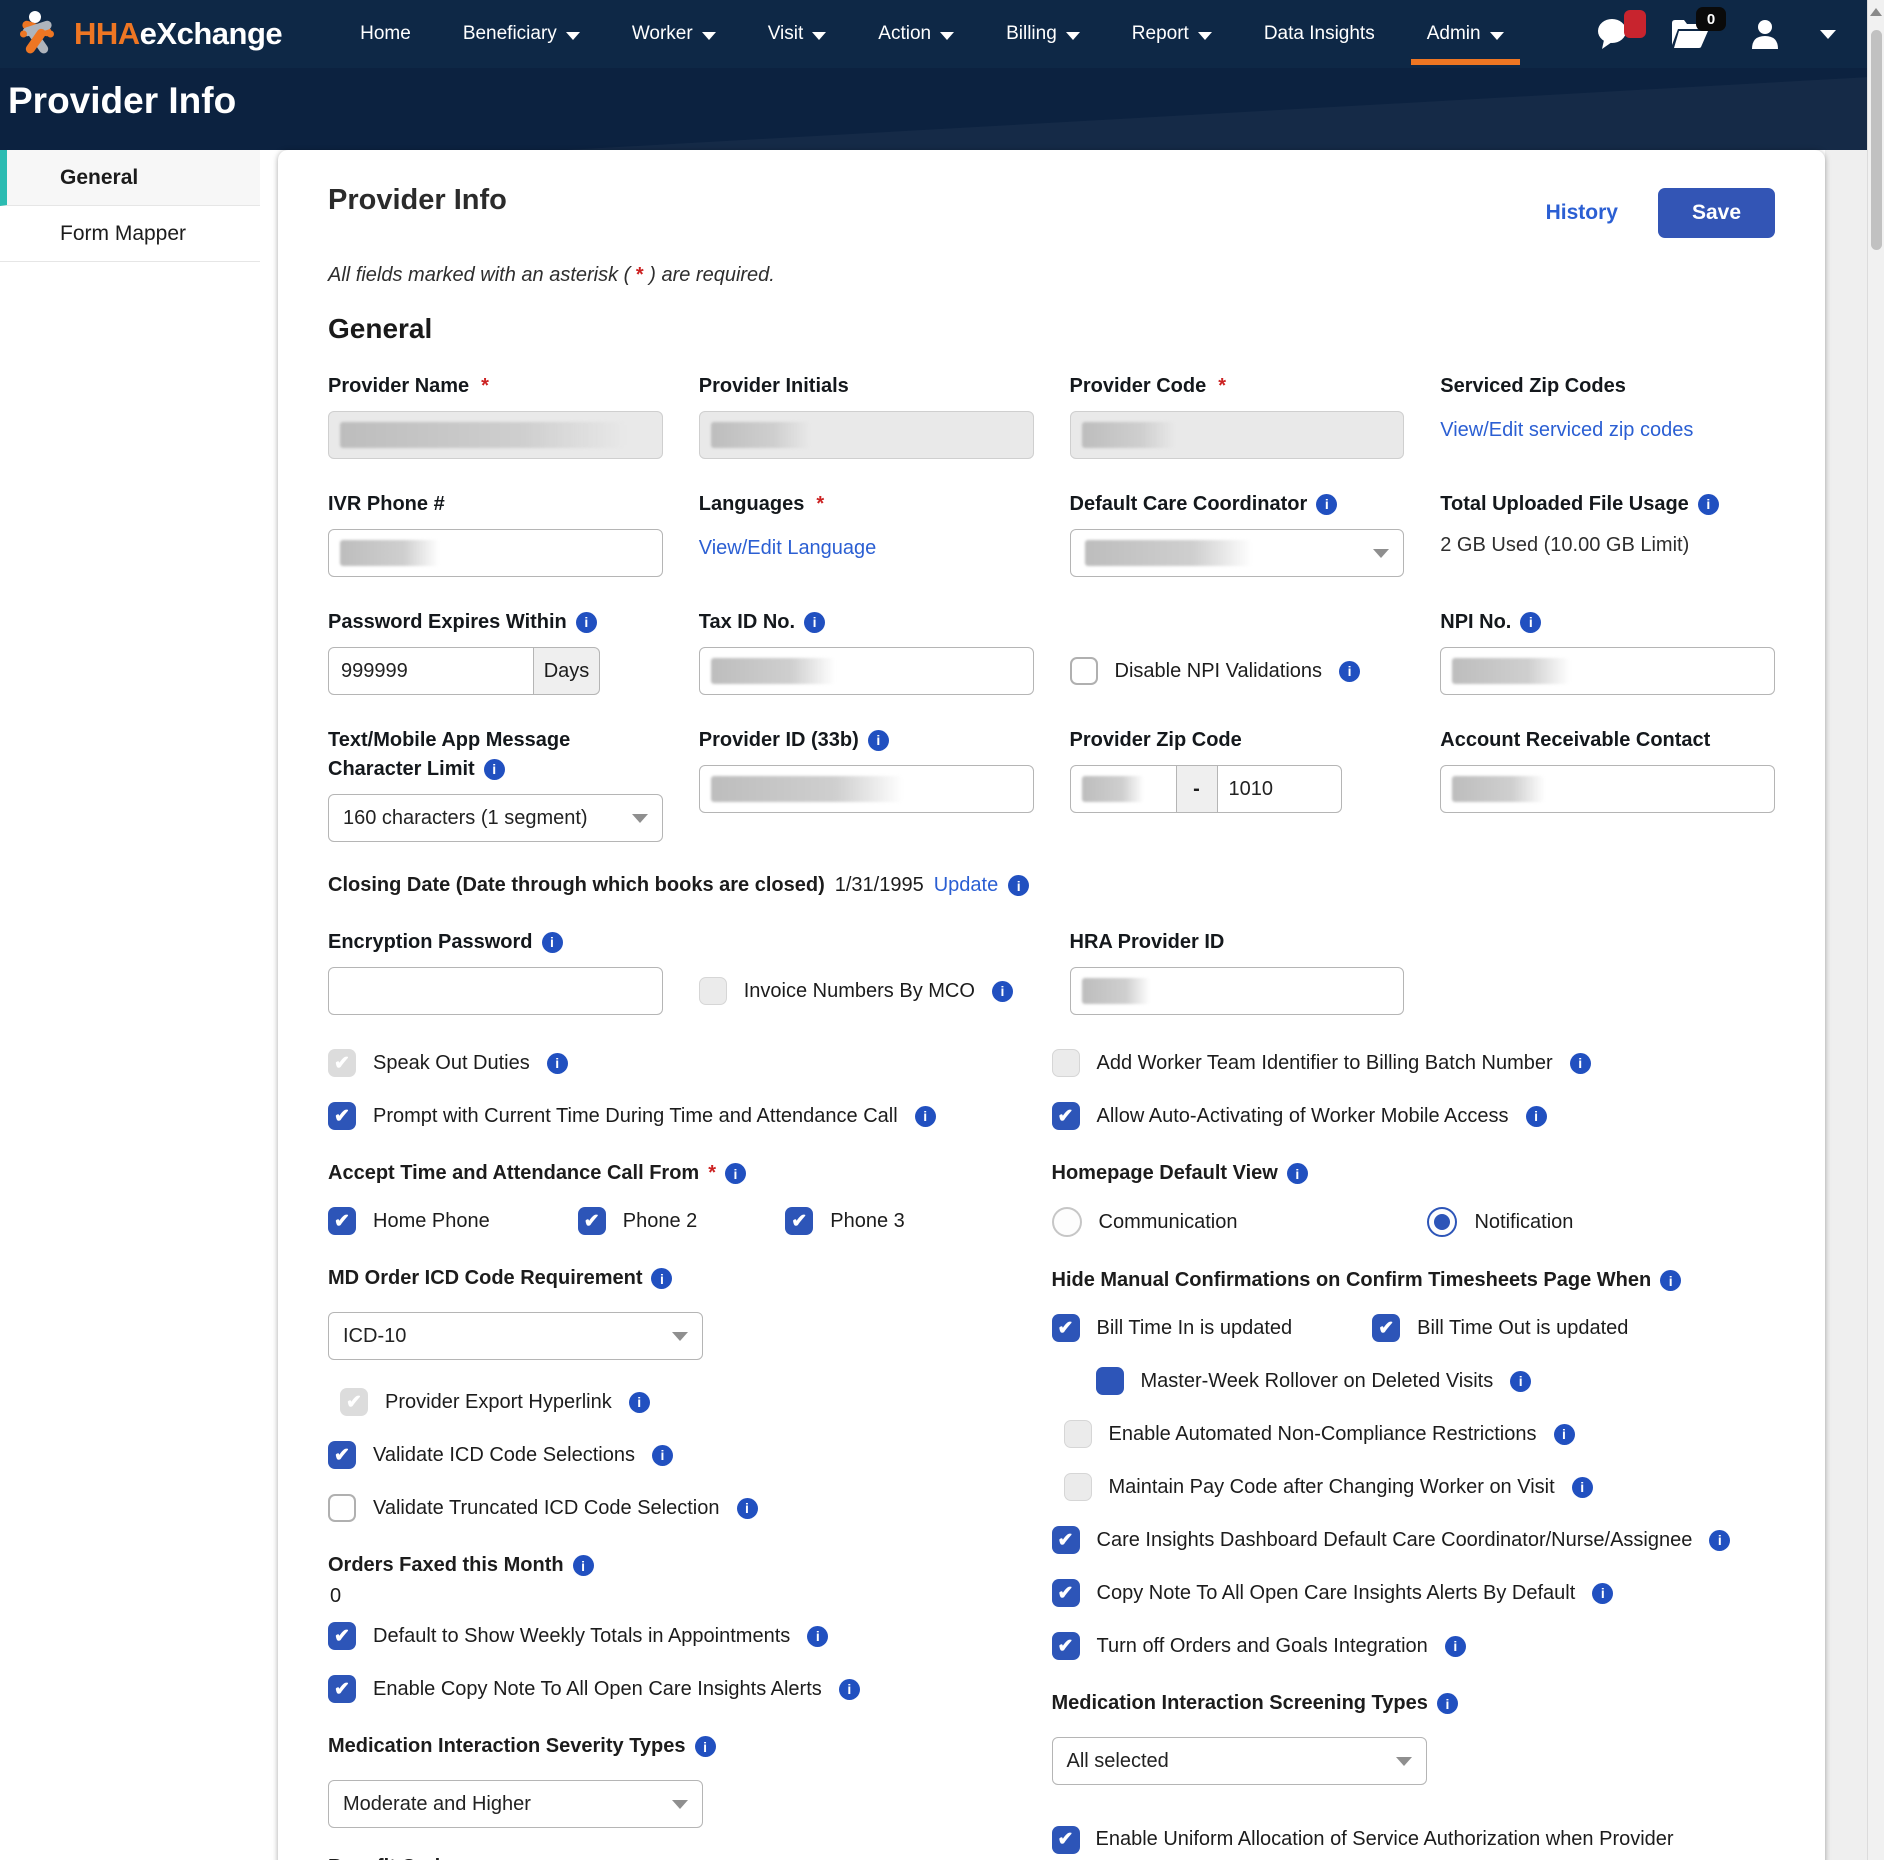 The width and height of the screenshot is (1884, 1860). Describe the element at coordinates (151, 34) in the screenshot. I see `hhaexchange-logo: HHAeXchange` at that location.